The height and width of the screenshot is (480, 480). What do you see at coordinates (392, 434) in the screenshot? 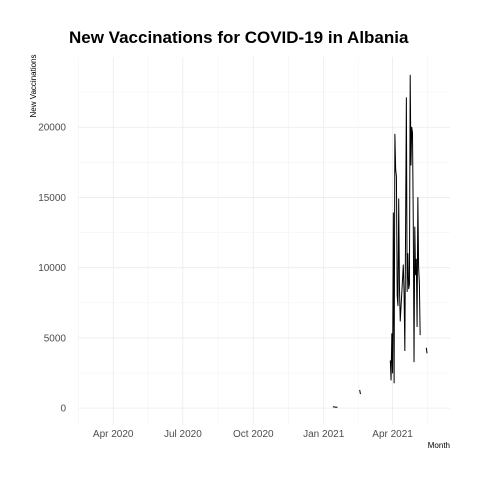
I see `x-tick-label: Apr 2021` at bounding box center [392, 434].